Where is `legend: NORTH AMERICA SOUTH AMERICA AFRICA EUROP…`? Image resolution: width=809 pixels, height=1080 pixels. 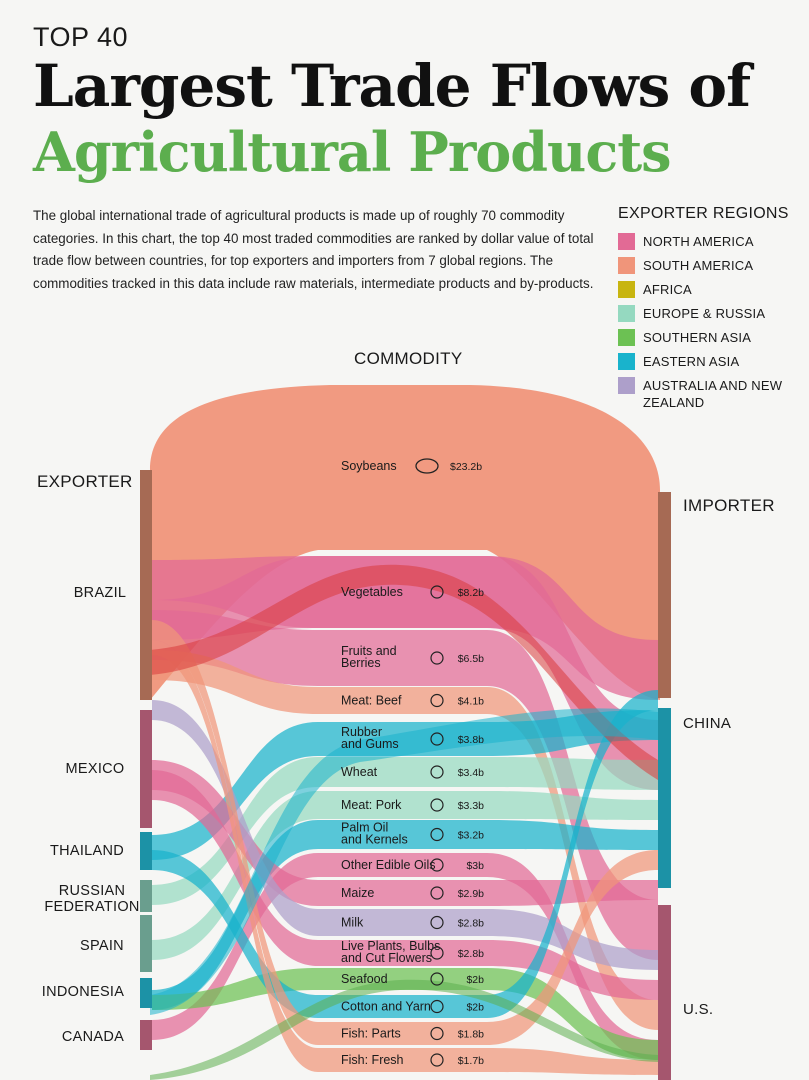 legend: NORTH AMERICA SOUTH AMERICA AFRICA EUROP… is located at coordinates (710, 325).